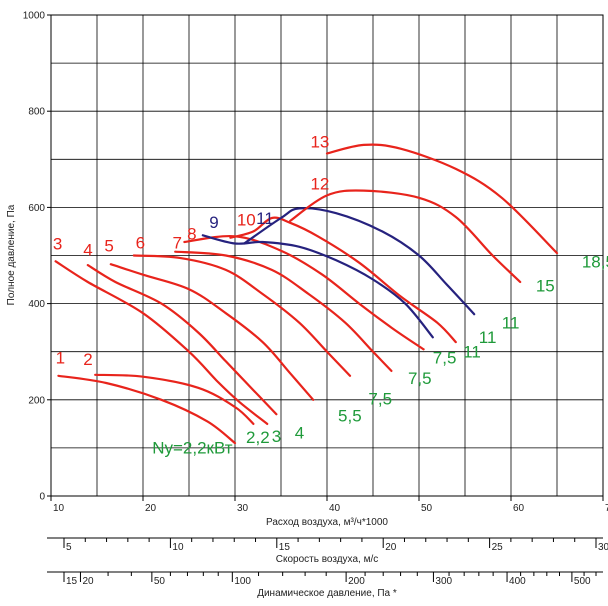 The width and height of the screenshot is (608, 606). Describe the element at coordinates (606, 508) in the screenshot. I see `x-tick-label: 70` at that location.